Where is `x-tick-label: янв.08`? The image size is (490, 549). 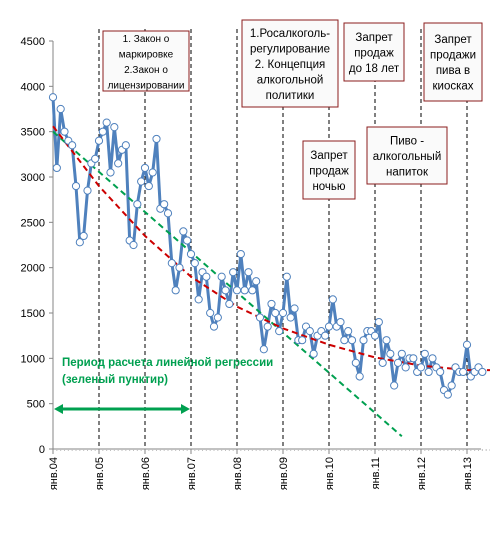 x-tick-label: янв.08 is located at coordinates (238, 473).